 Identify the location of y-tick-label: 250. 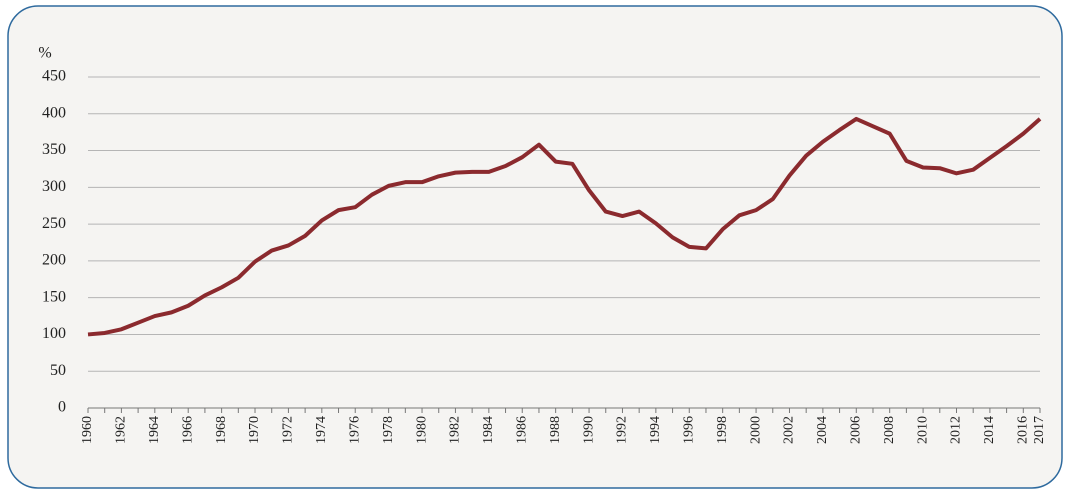
(54, 223).